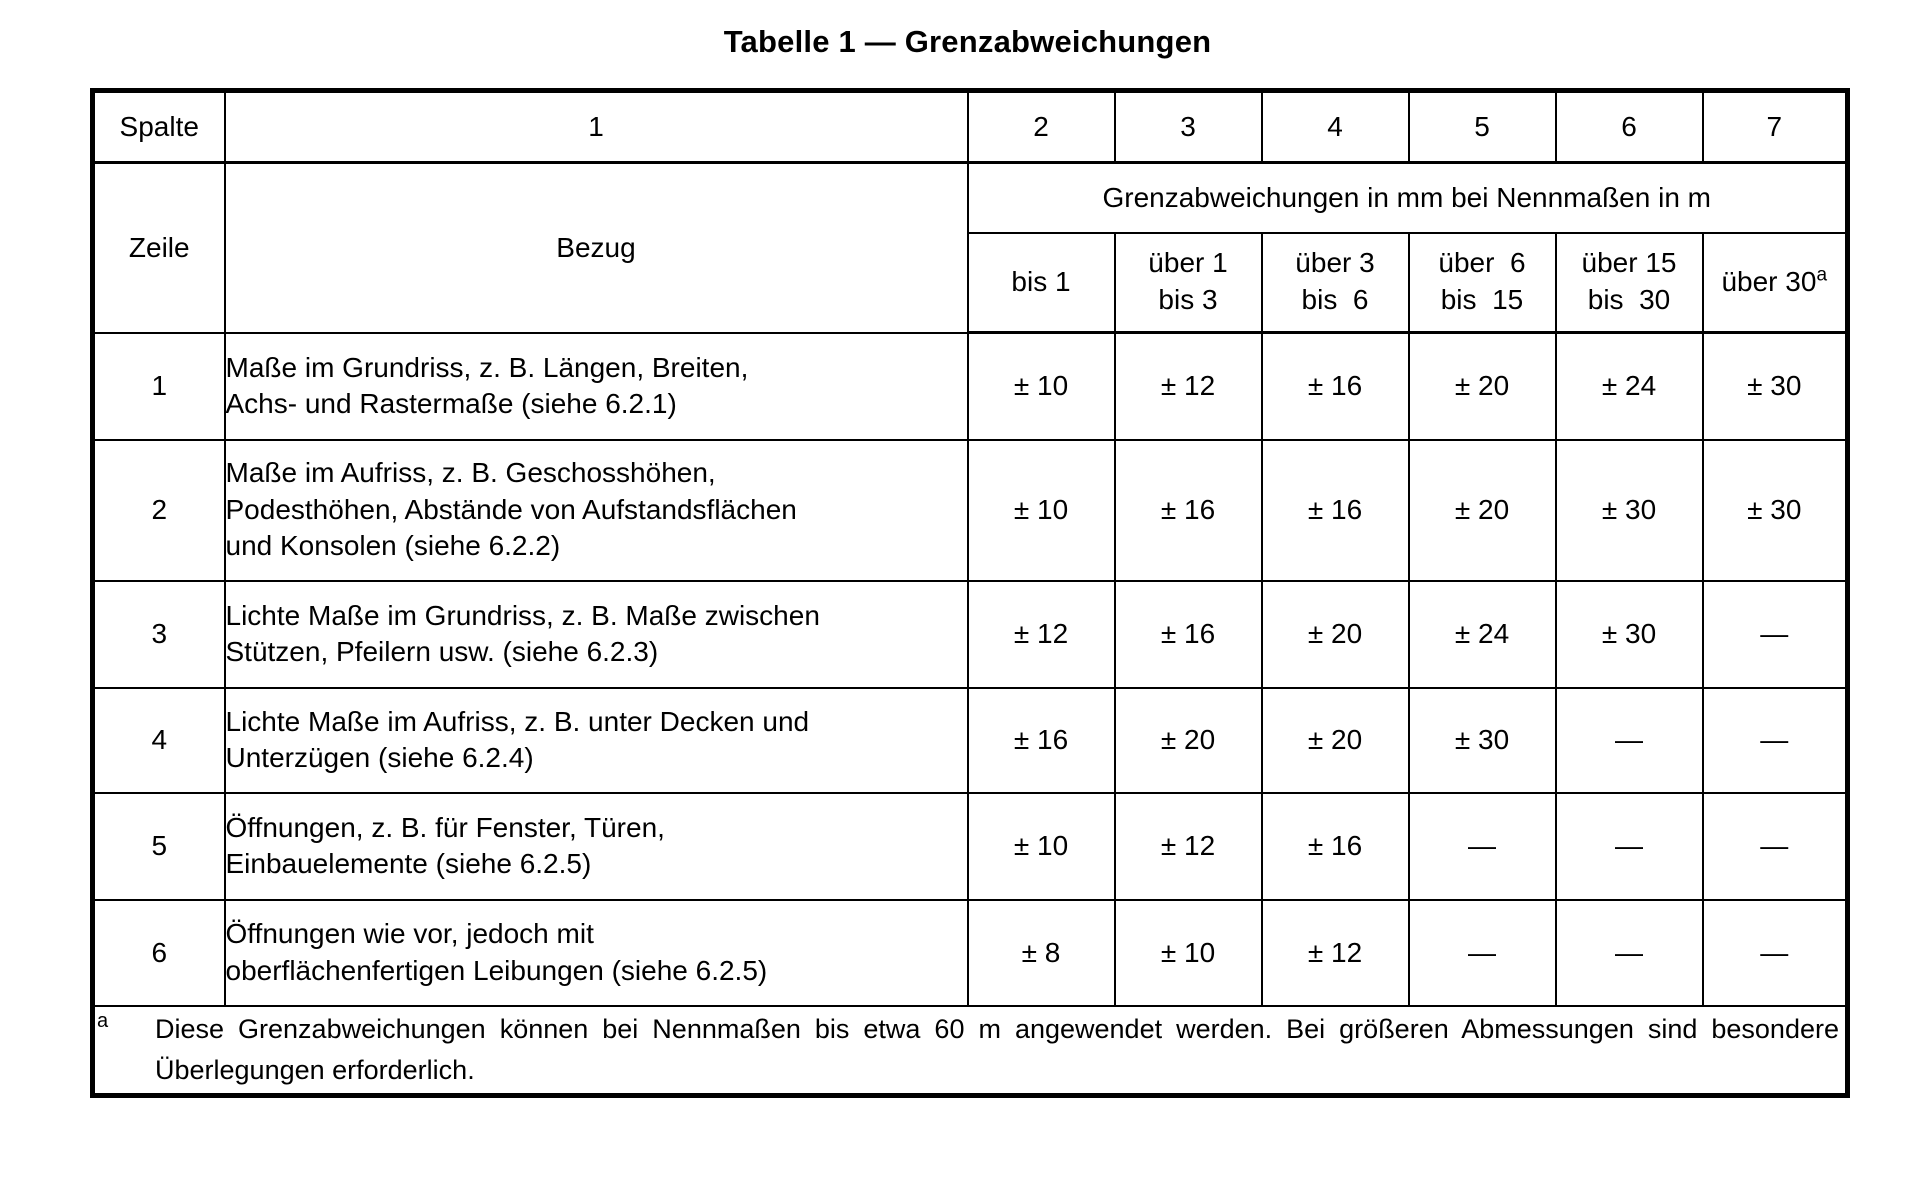 This screenshot has height=1177, width=1920. What do you see at coordinates (1482, 126) in the screenshot?
I see `column-number-5: 5` at bounding box center [1482, 126].